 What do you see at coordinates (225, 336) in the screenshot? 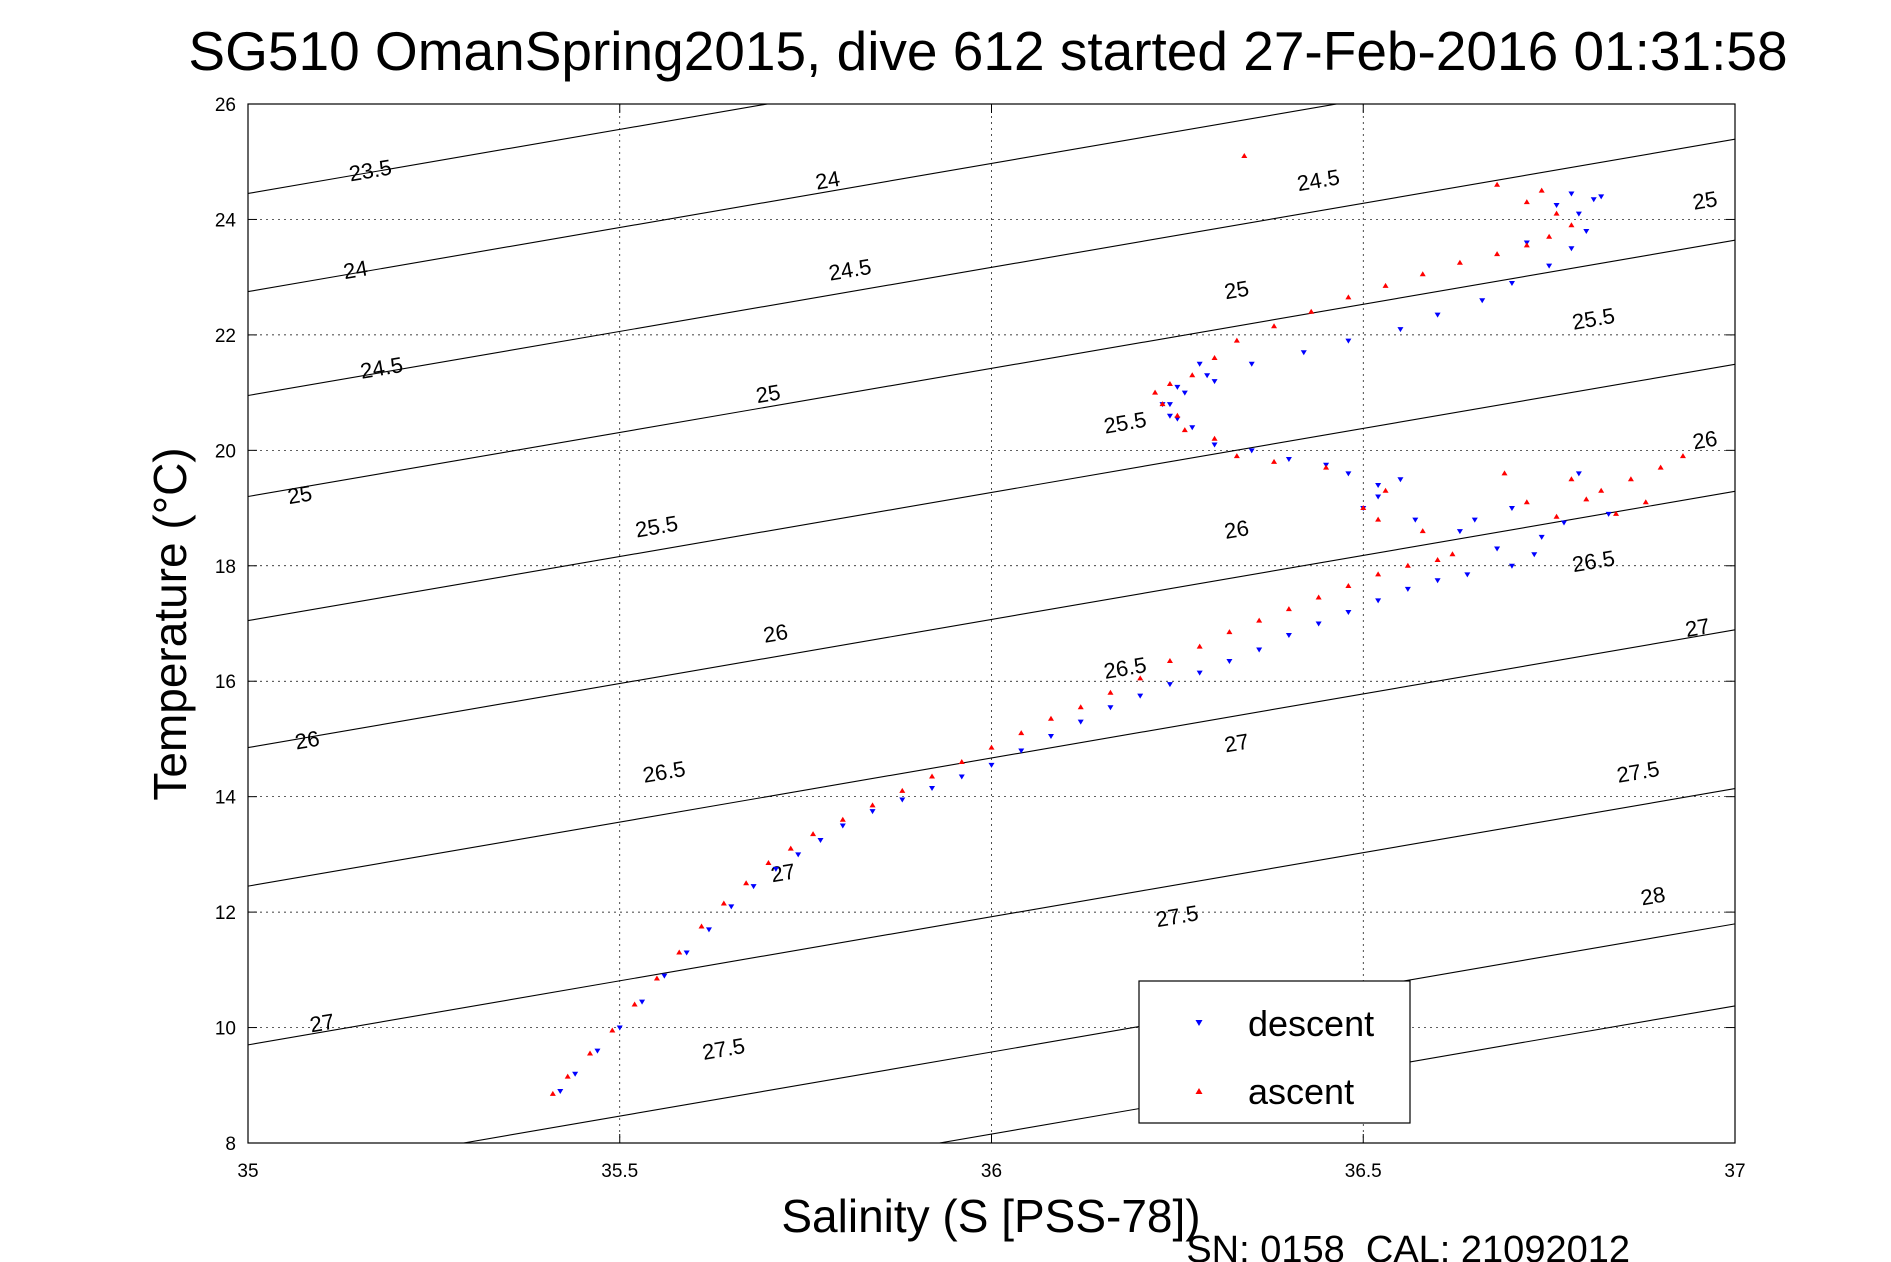
I see `y-tick-label: 22` at bounding box center [225, 336].